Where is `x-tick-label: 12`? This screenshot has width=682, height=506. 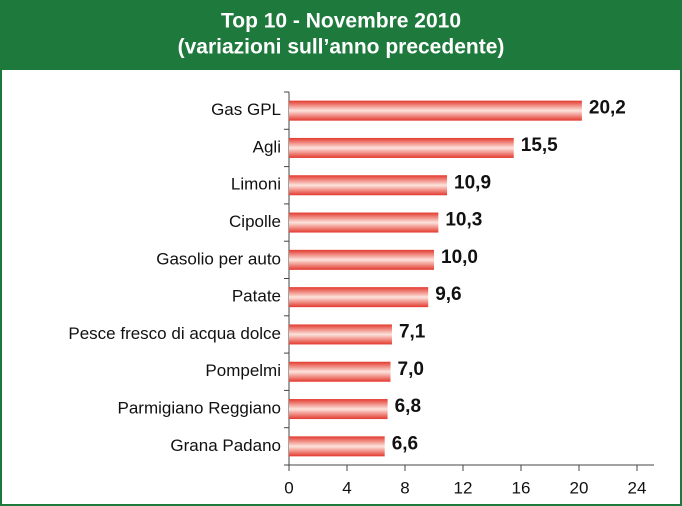 x-tick-label: 12 is located at coordinates (463, 487).